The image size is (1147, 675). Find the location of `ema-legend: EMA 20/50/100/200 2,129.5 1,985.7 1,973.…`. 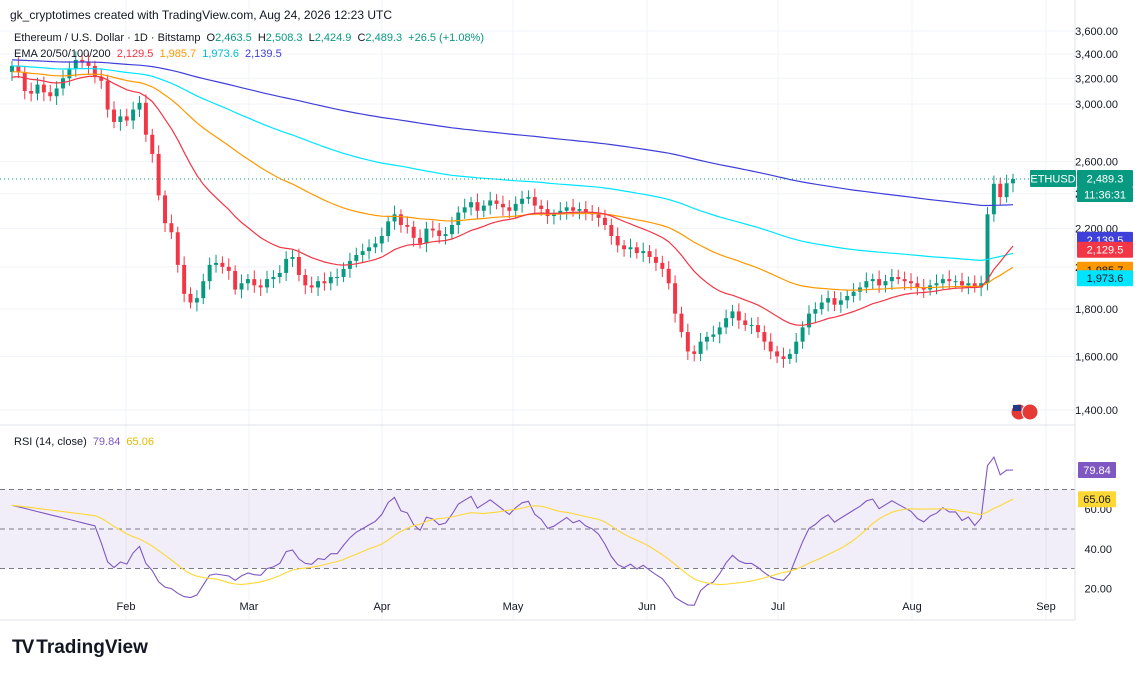

ema-legend: EMA 20/50/100/200 2,129.5 1,985.7 1,973.… is located at coordinates (149, 54).